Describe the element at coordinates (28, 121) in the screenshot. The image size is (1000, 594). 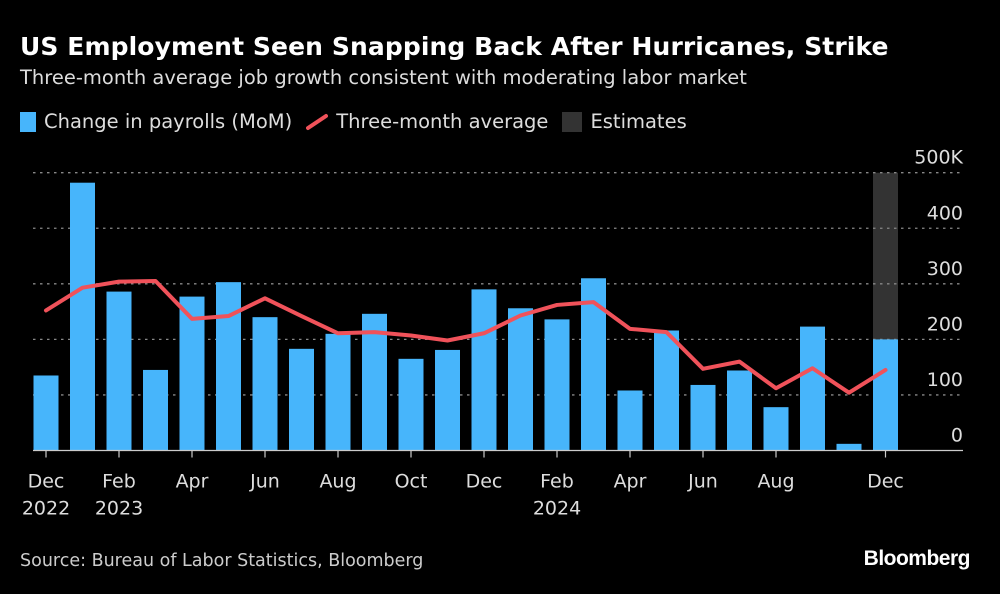
I see `bar-swatch-icon` at that location.